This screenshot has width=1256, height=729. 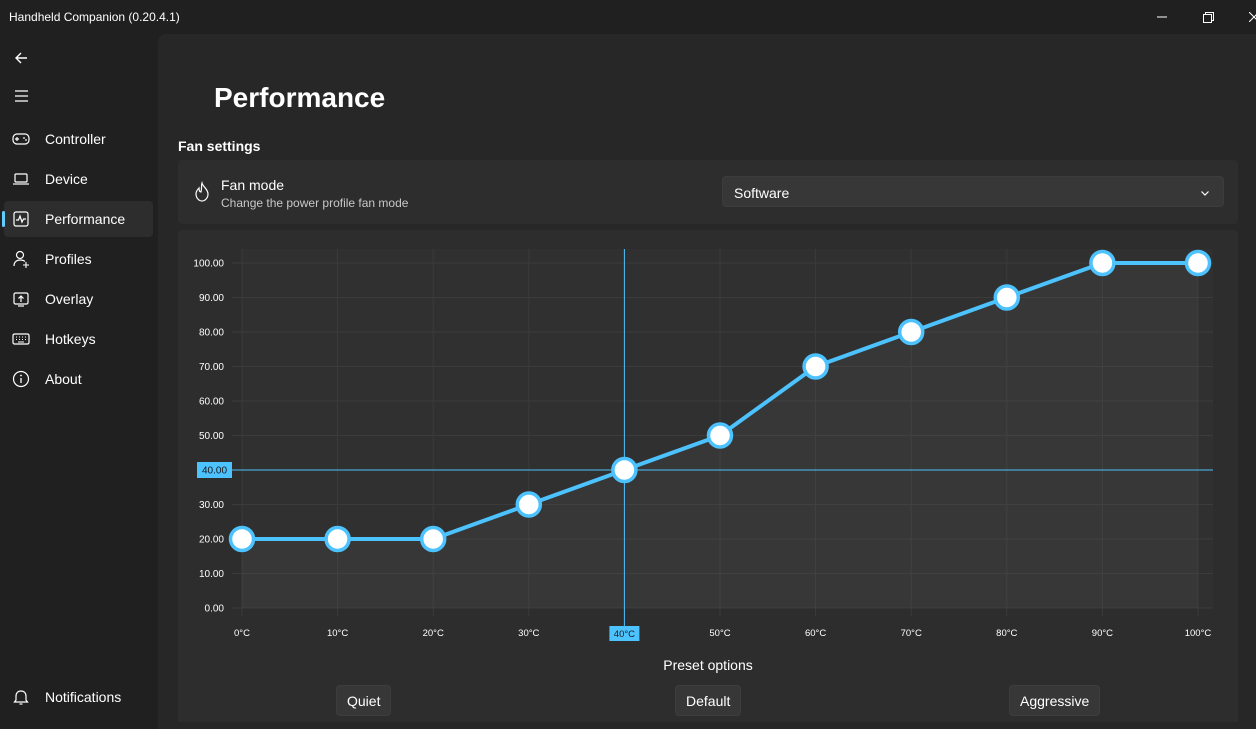 I want to click on crosshair-y-badge, so click(x=214, y=470).